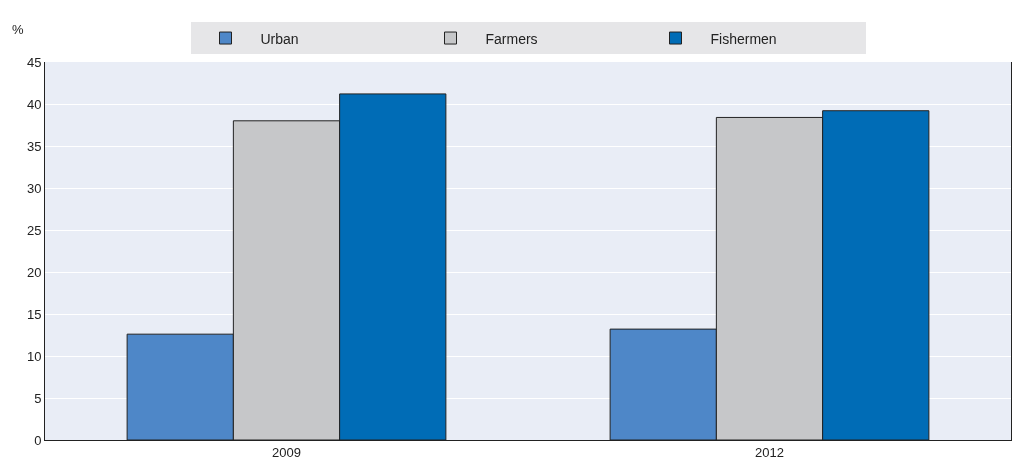 This screenshot has width=1013, height=472. I want to click on y-tick-label: 10, so click(34, 356).